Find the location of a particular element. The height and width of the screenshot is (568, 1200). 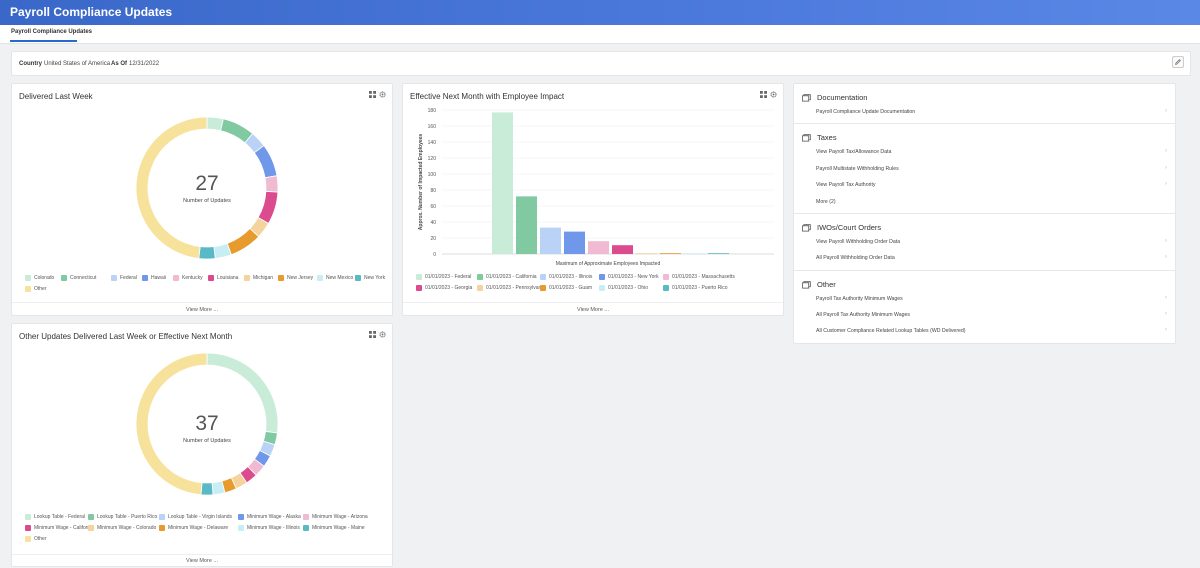

link-all-payroll-tax-authority-minimum-wages: All Payroll Tax Authority Minimum Wages is located at coordinates (863, 315).